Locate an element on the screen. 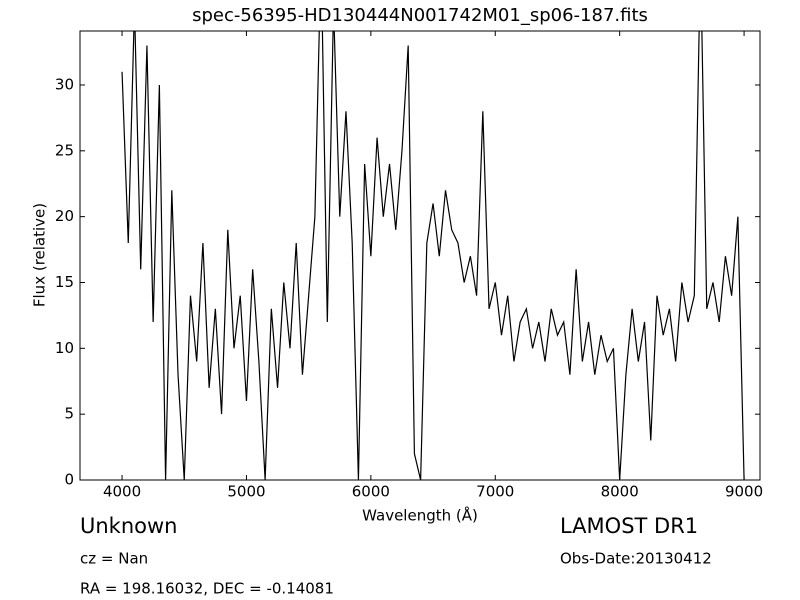 This screenshot has width=800, height=600. obs-date: Obs-Date:20130412 is located at coordinates (636, 559).